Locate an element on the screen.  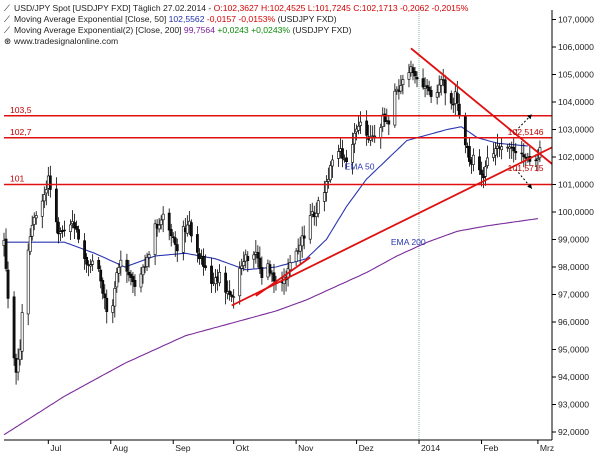
y-tick-label: 107,0000 is located at coordinates (576, 20).